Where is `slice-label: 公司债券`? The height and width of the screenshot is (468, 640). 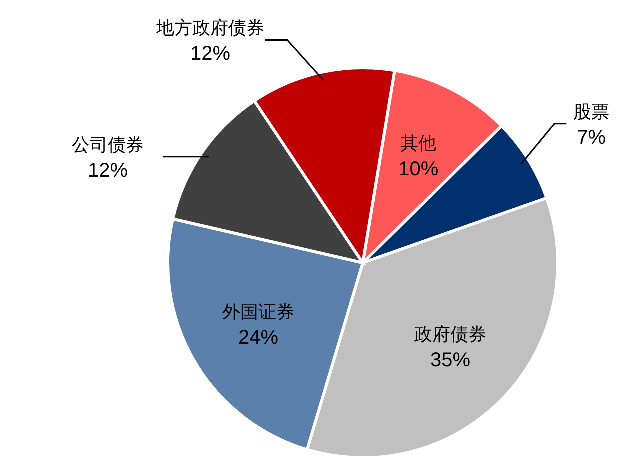
slice-label: 公司债券 is located at coordinates (108, 144).